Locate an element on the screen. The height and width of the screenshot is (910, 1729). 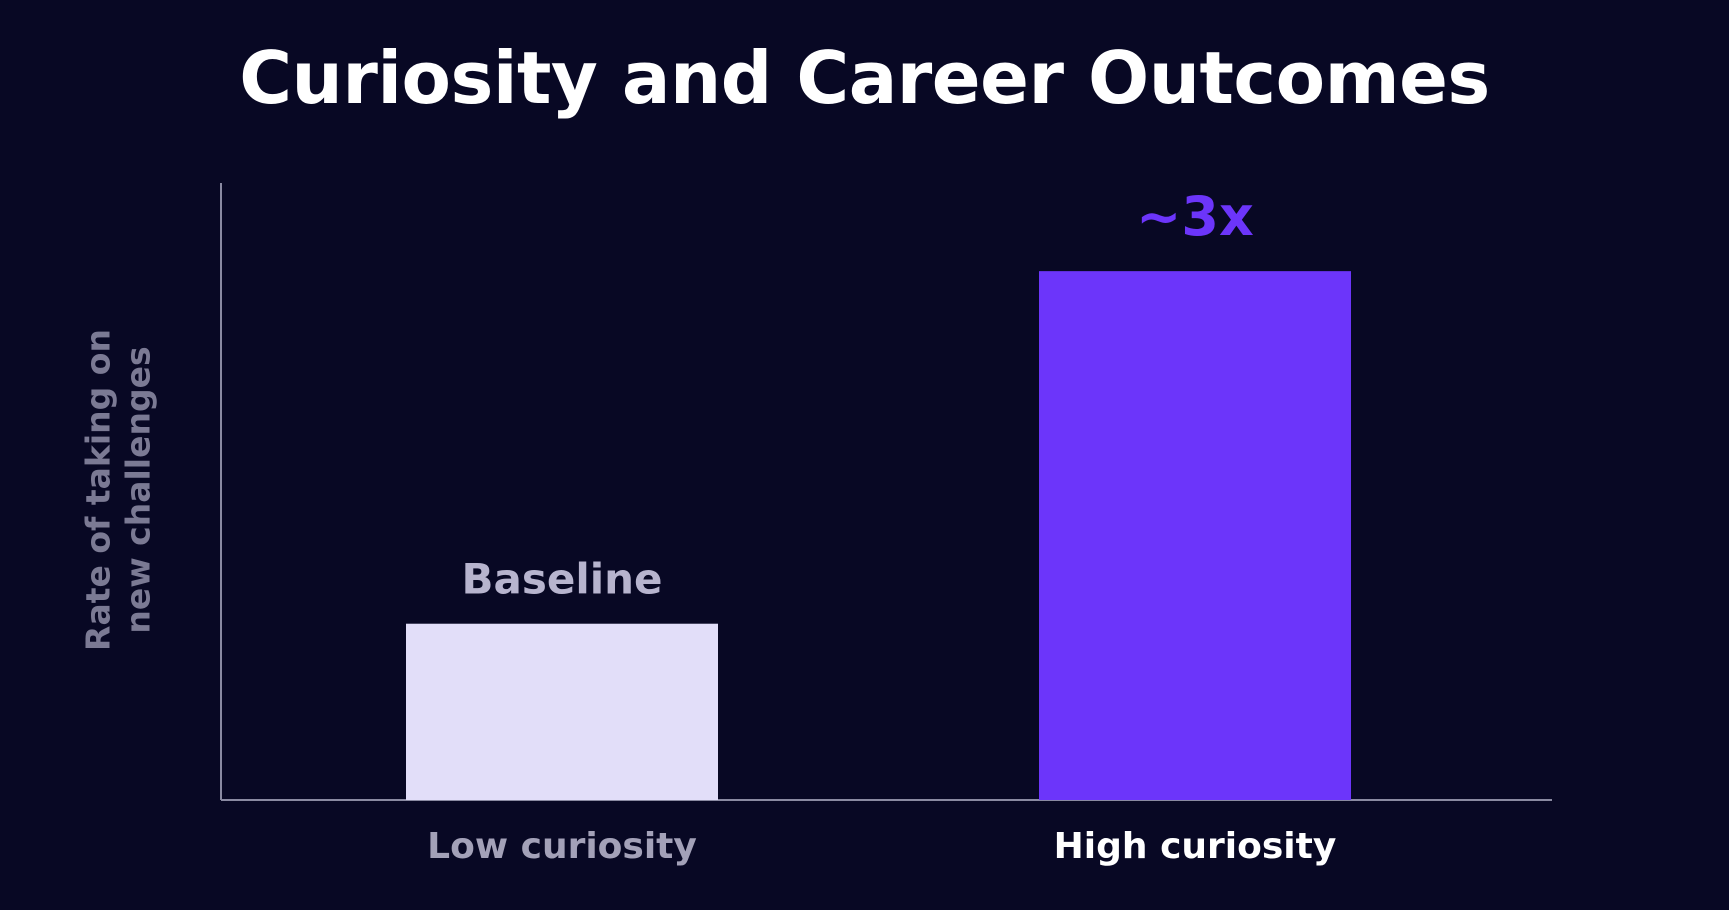
data-label-high-curiosity: ~3x is located at coordinates (1195, 216).